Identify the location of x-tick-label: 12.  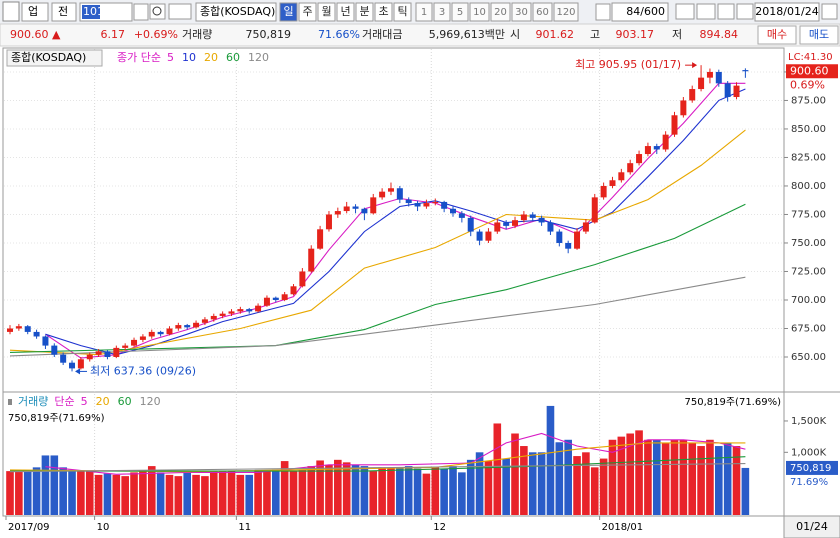
(439, 527).